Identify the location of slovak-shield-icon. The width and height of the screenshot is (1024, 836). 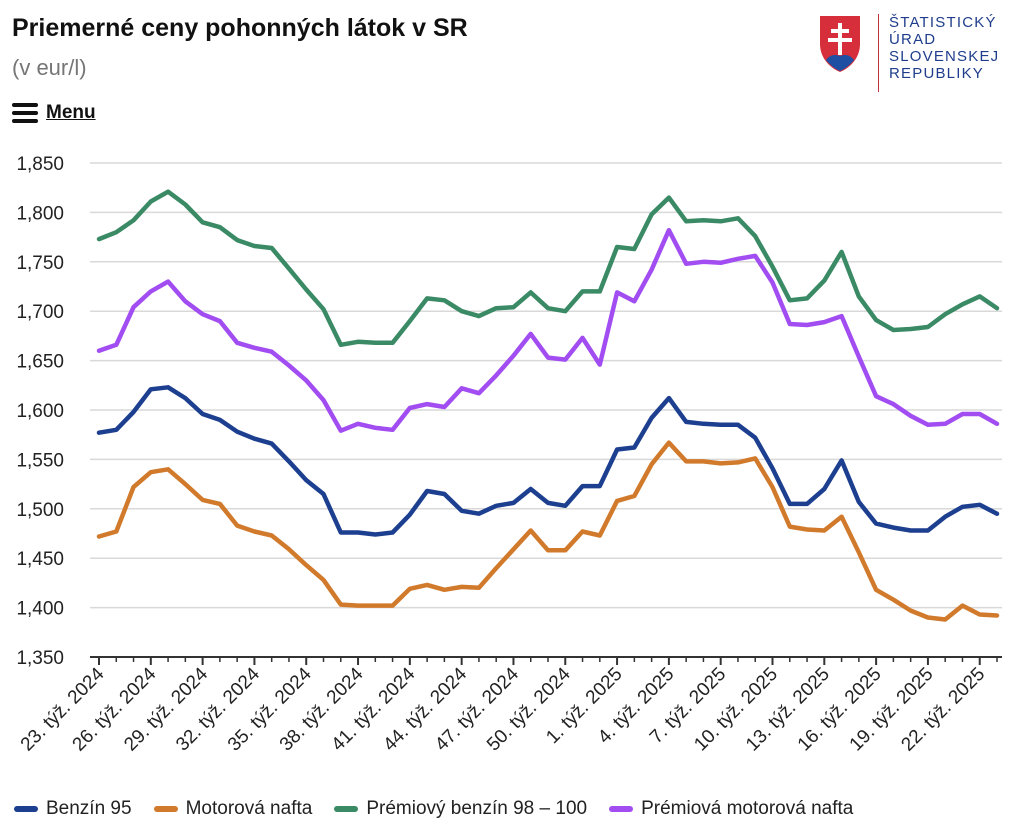
(840, 44).